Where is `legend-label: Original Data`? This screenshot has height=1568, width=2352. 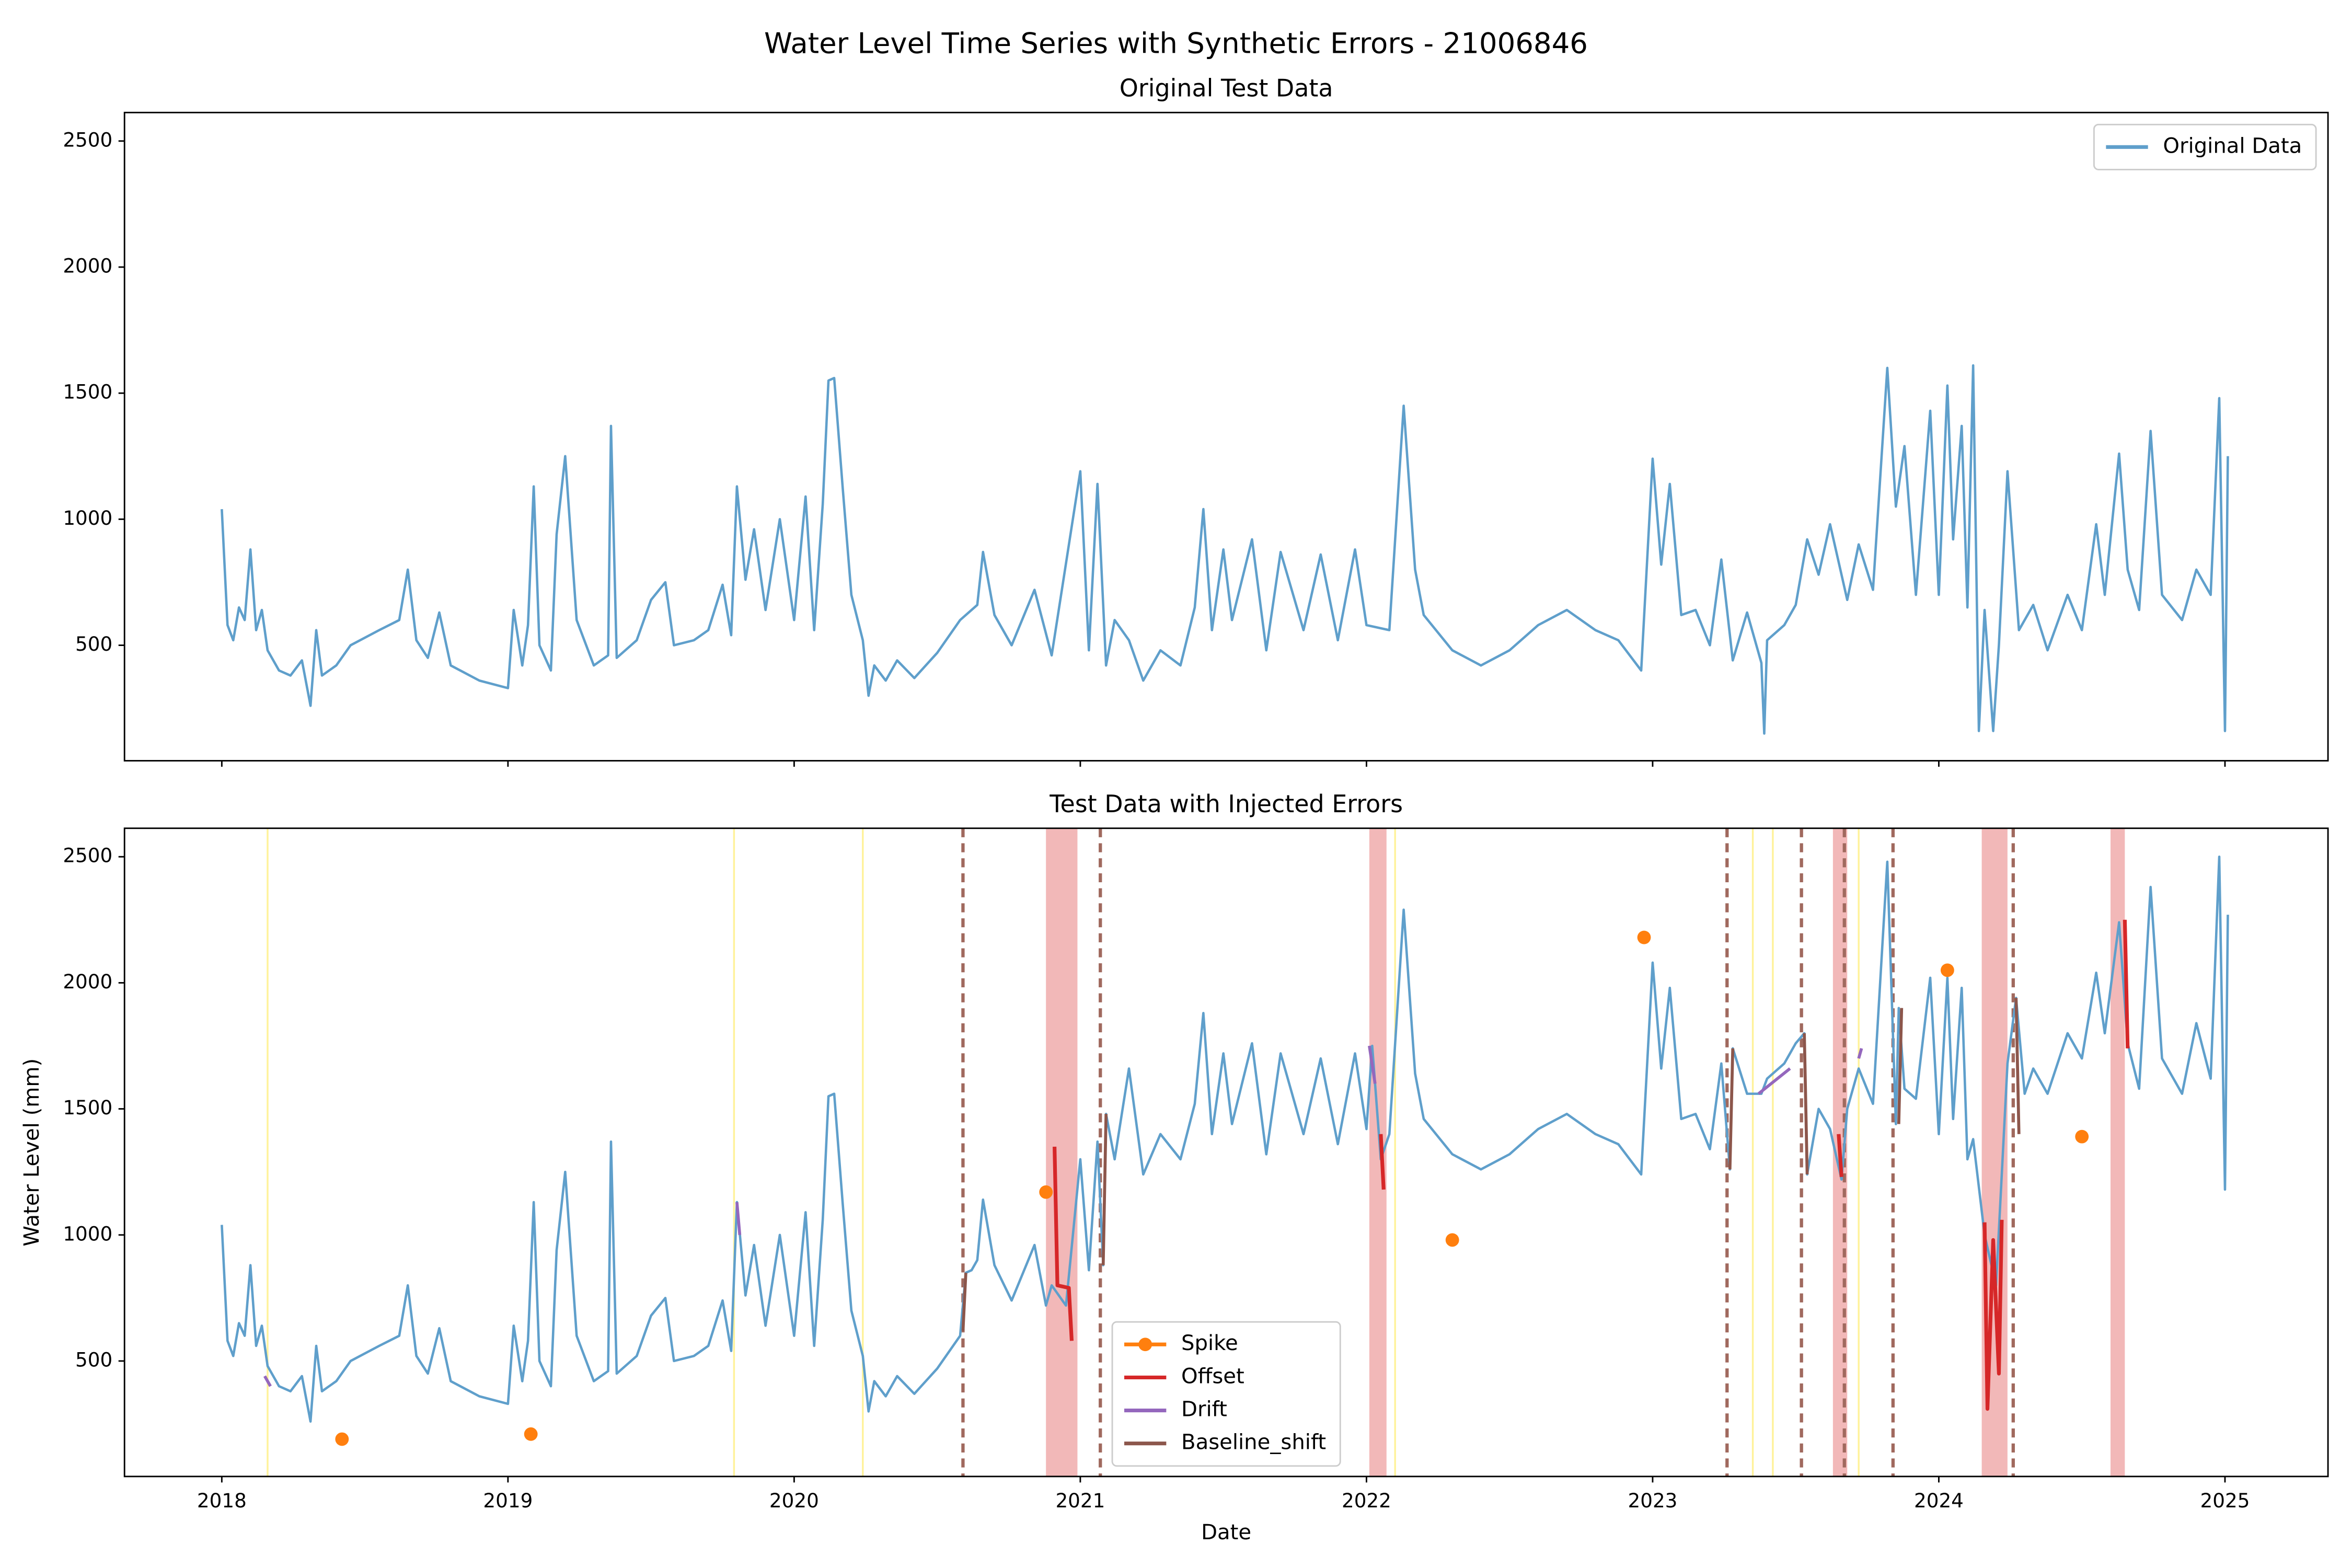
legend-label: Original Data is located at coordinates (2232, 146).